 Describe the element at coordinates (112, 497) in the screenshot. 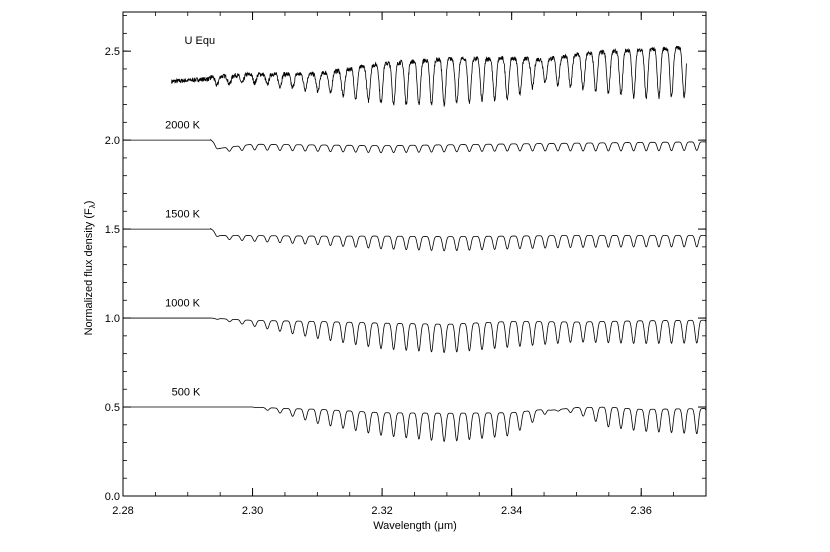

I see `y-tick-label: 0.0` at that location.